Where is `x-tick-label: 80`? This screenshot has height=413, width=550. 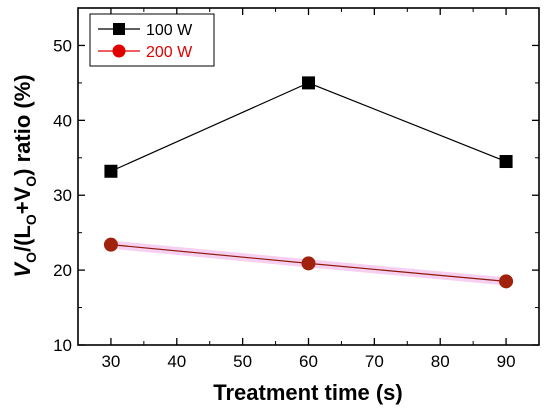 x-tick-label: 80 is located at coordinates (440, 361).